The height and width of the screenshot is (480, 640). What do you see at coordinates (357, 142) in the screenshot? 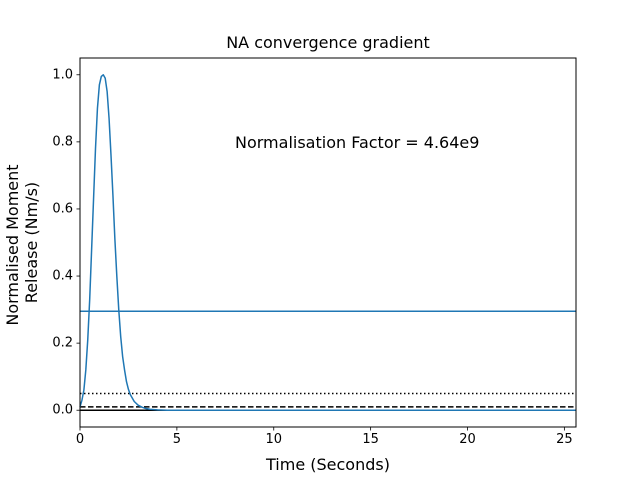
I see `normalisation-factor-annotation: Normalisation Factor = 4.64e9` at bounding box center [357, 142].